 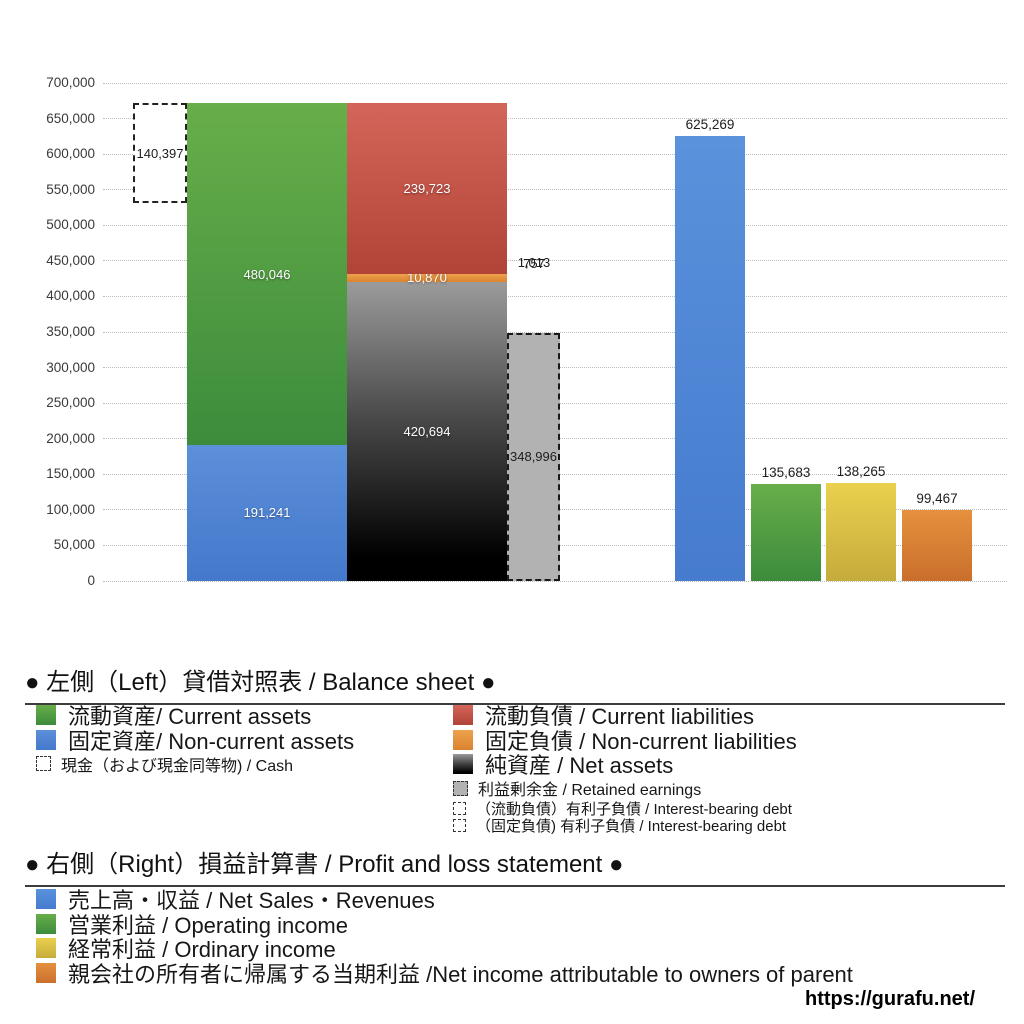 I want to click on bar-value-ordinary-income: 138,265, so click(x=861, y=471).